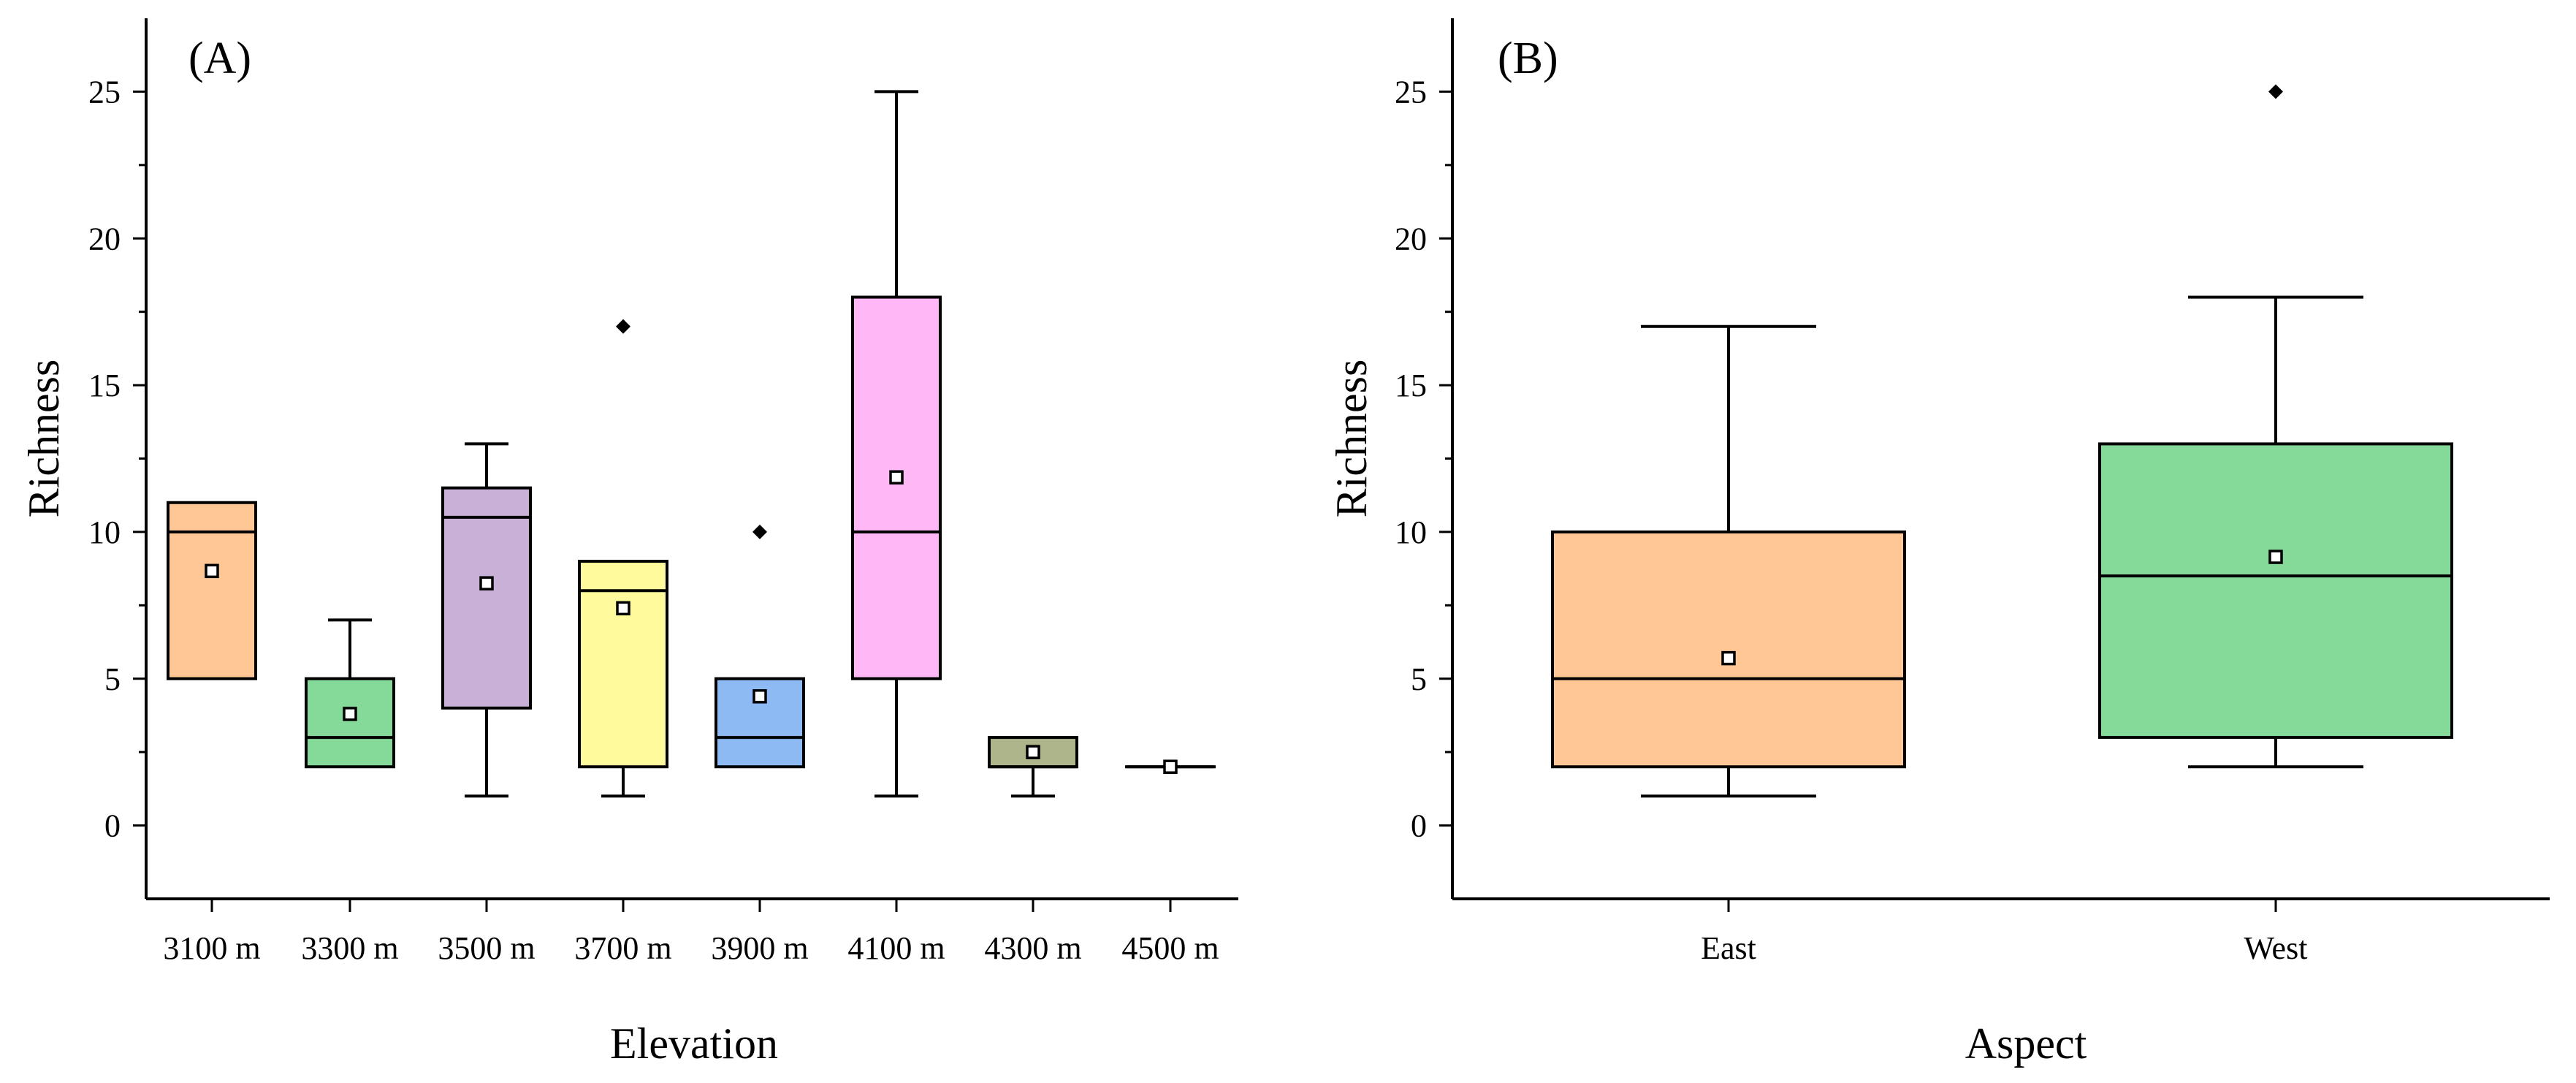 Image resolution: width=2576 pixels, height=1083 pixels. I want to click on panel-a-x-tick-label: 3900 m, so click(759, 948).